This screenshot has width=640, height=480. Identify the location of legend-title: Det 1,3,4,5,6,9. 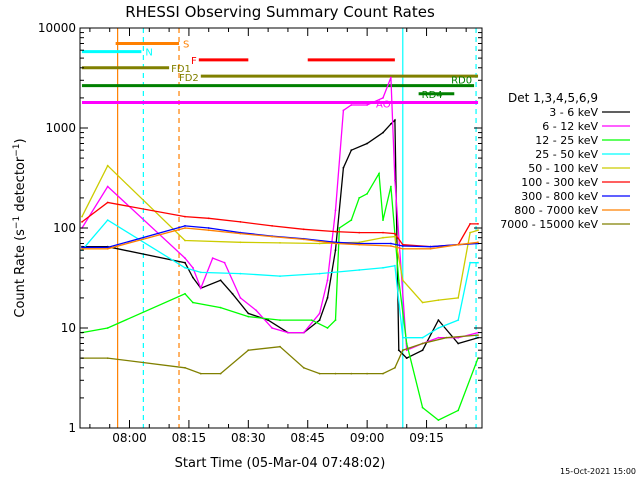
(553, 98).